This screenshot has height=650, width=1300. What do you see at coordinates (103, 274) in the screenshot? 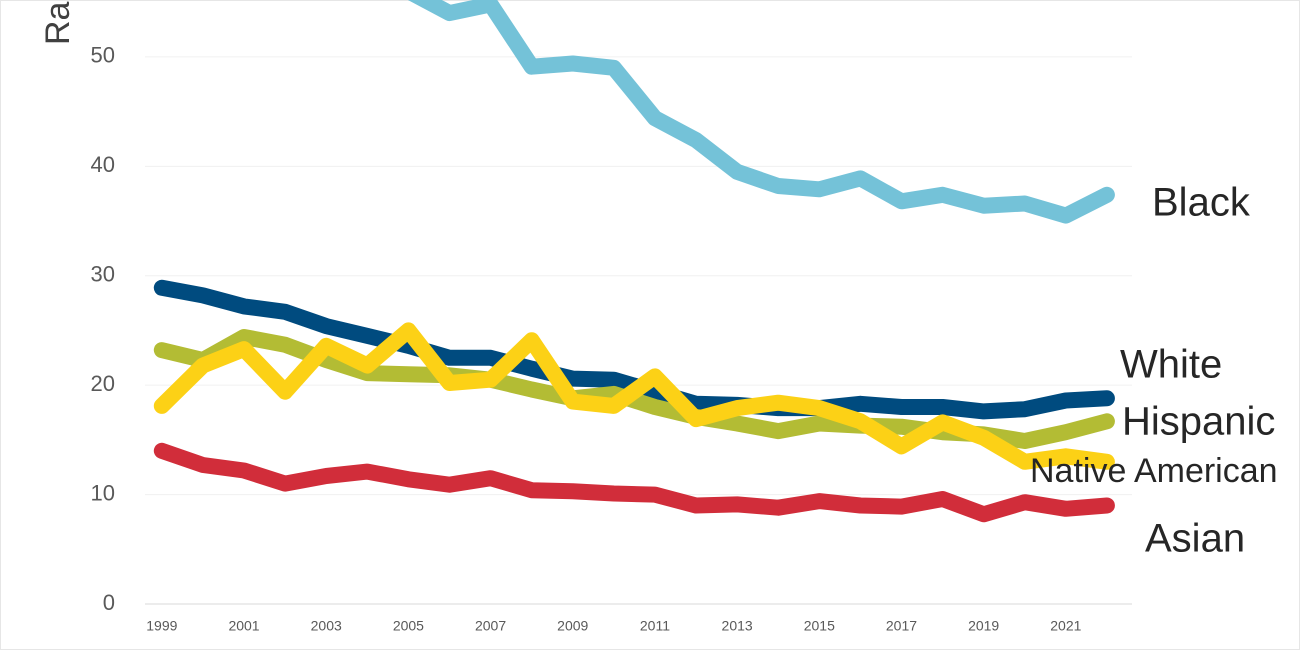
I see `y-tick-label: 30` at bounding box center [103, 274].